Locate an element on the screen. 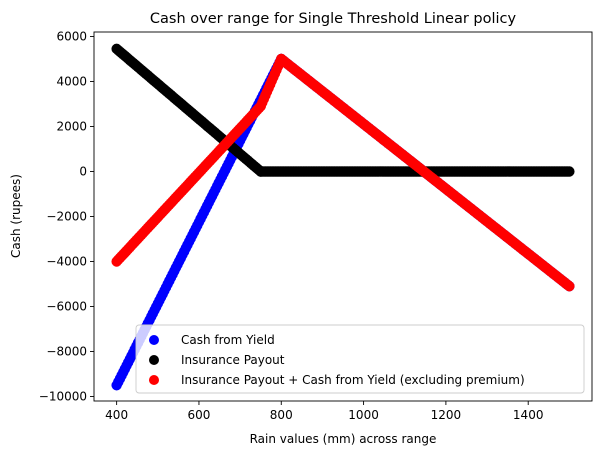  y-tick-label: 4000 is located at coordinates (71, 82).